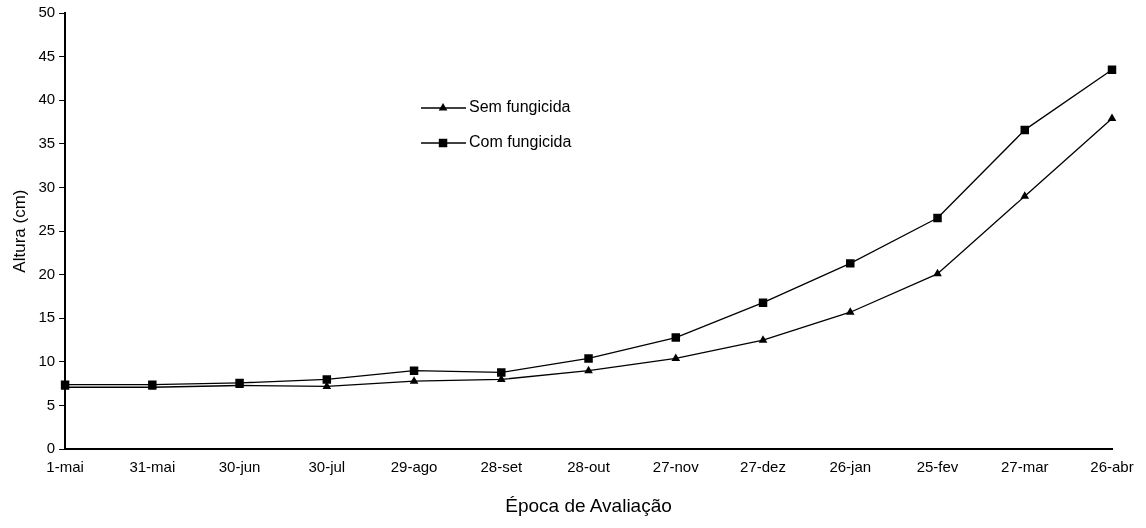 Image resolution: width=1146 pixels, height=528 pixels. Describe the element at coordinates (47, 273) in the screenshot. I see `y-tick-label: 20` at that location.